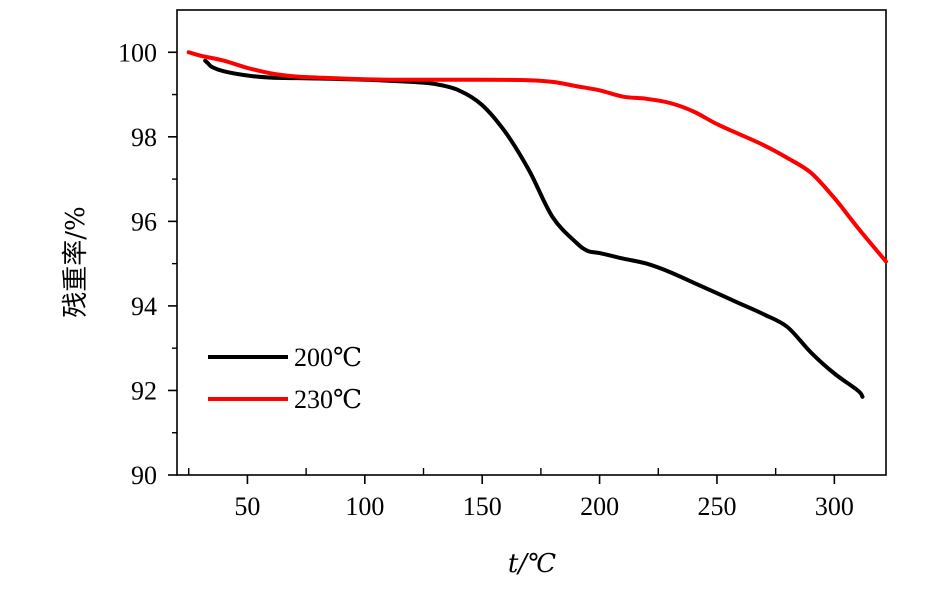  What do you see at coordinates (137, 52) in the screenshot?
I see `y-tick-label: 100` at bounding box center [137, 52].